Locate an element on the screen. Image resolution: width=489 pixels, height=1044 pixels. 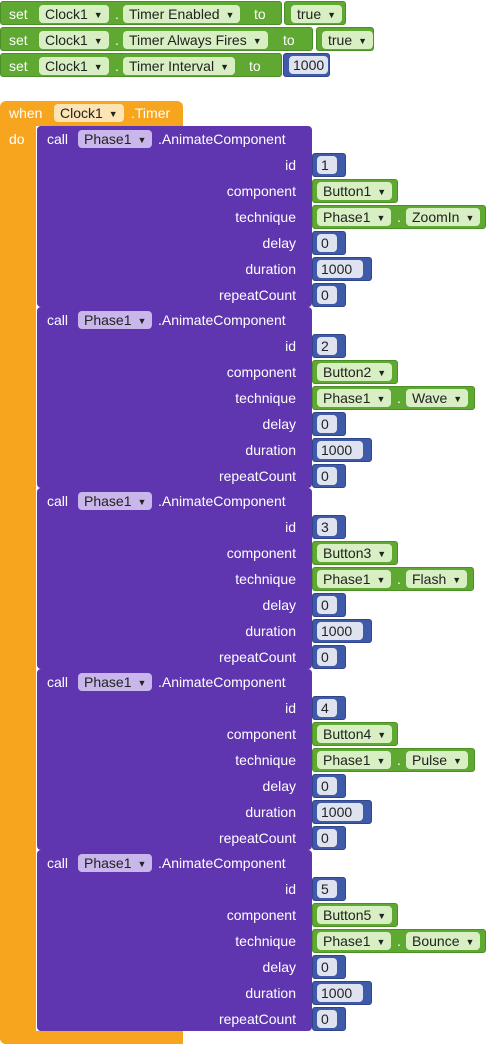
component-dropdown: Button5 ▼ is located at coordinates (355, 915).